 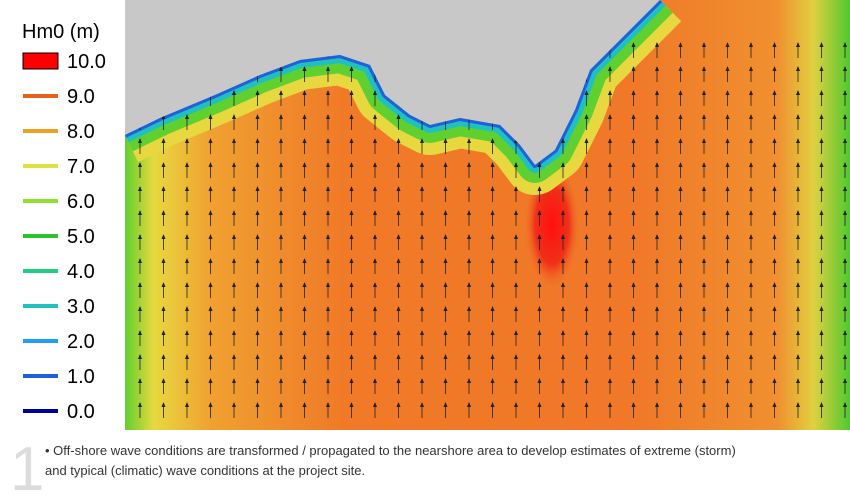 What do you see at coordinates (81, 272) in the screenshot?
I see `legend-label: 4.0` at bounding box center [81, 272].